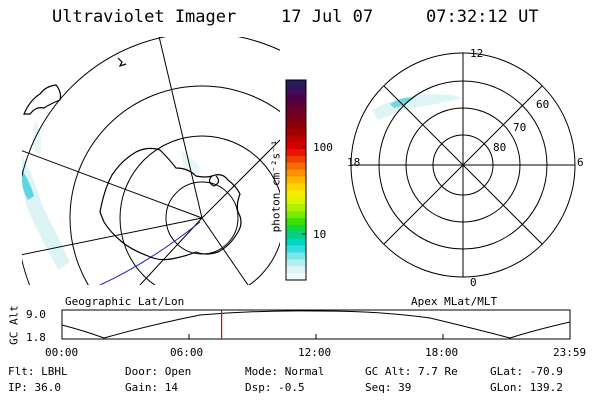 Image resolution: width=600 pixels, height=400 pixels. What do you see at coordinates (14, 325) in the screenshot?
I see `altitude-axis-label: GC Alt` at bounding box center [14, 325].